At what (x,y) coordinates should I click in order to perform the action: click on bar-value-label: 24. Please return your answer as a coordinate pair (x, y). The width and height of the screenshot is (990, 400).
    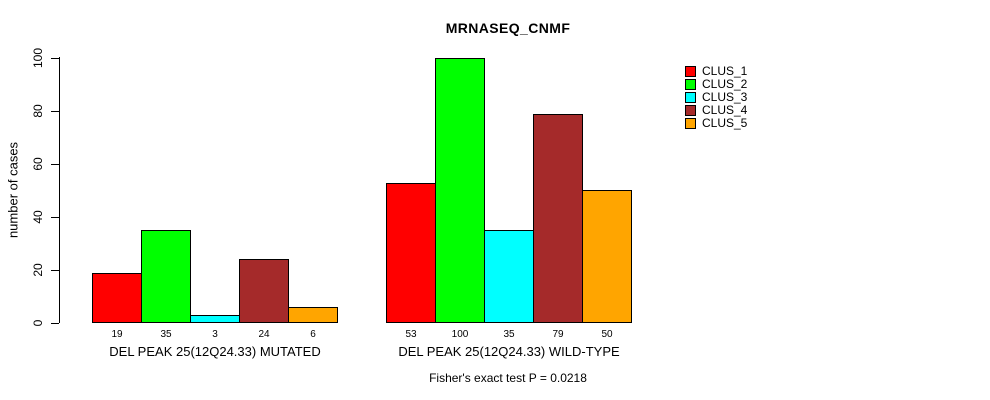
    Looking at the image, I should click on (264, 334).